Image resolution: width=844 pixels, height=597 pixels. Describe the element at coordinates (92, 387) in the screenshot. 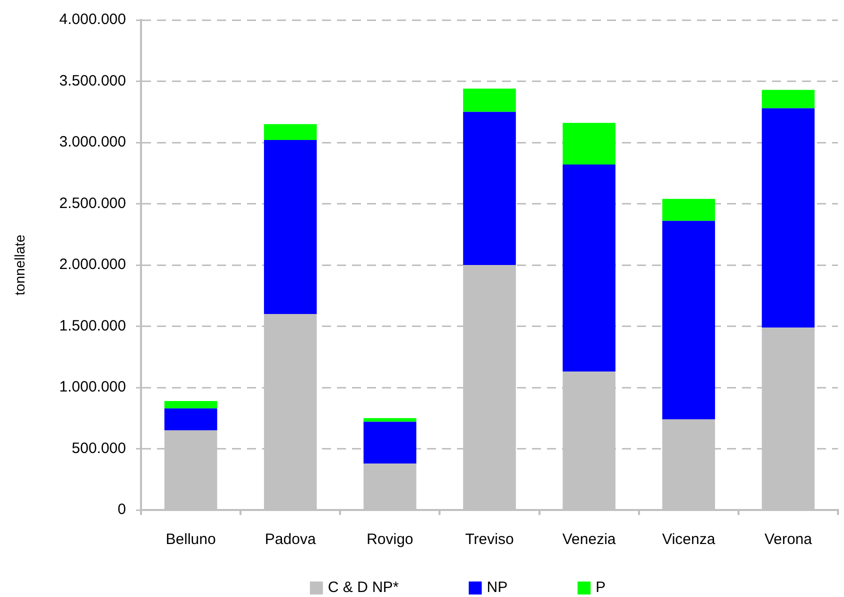

I see `y-tick-label: 1.000.000` at that location.